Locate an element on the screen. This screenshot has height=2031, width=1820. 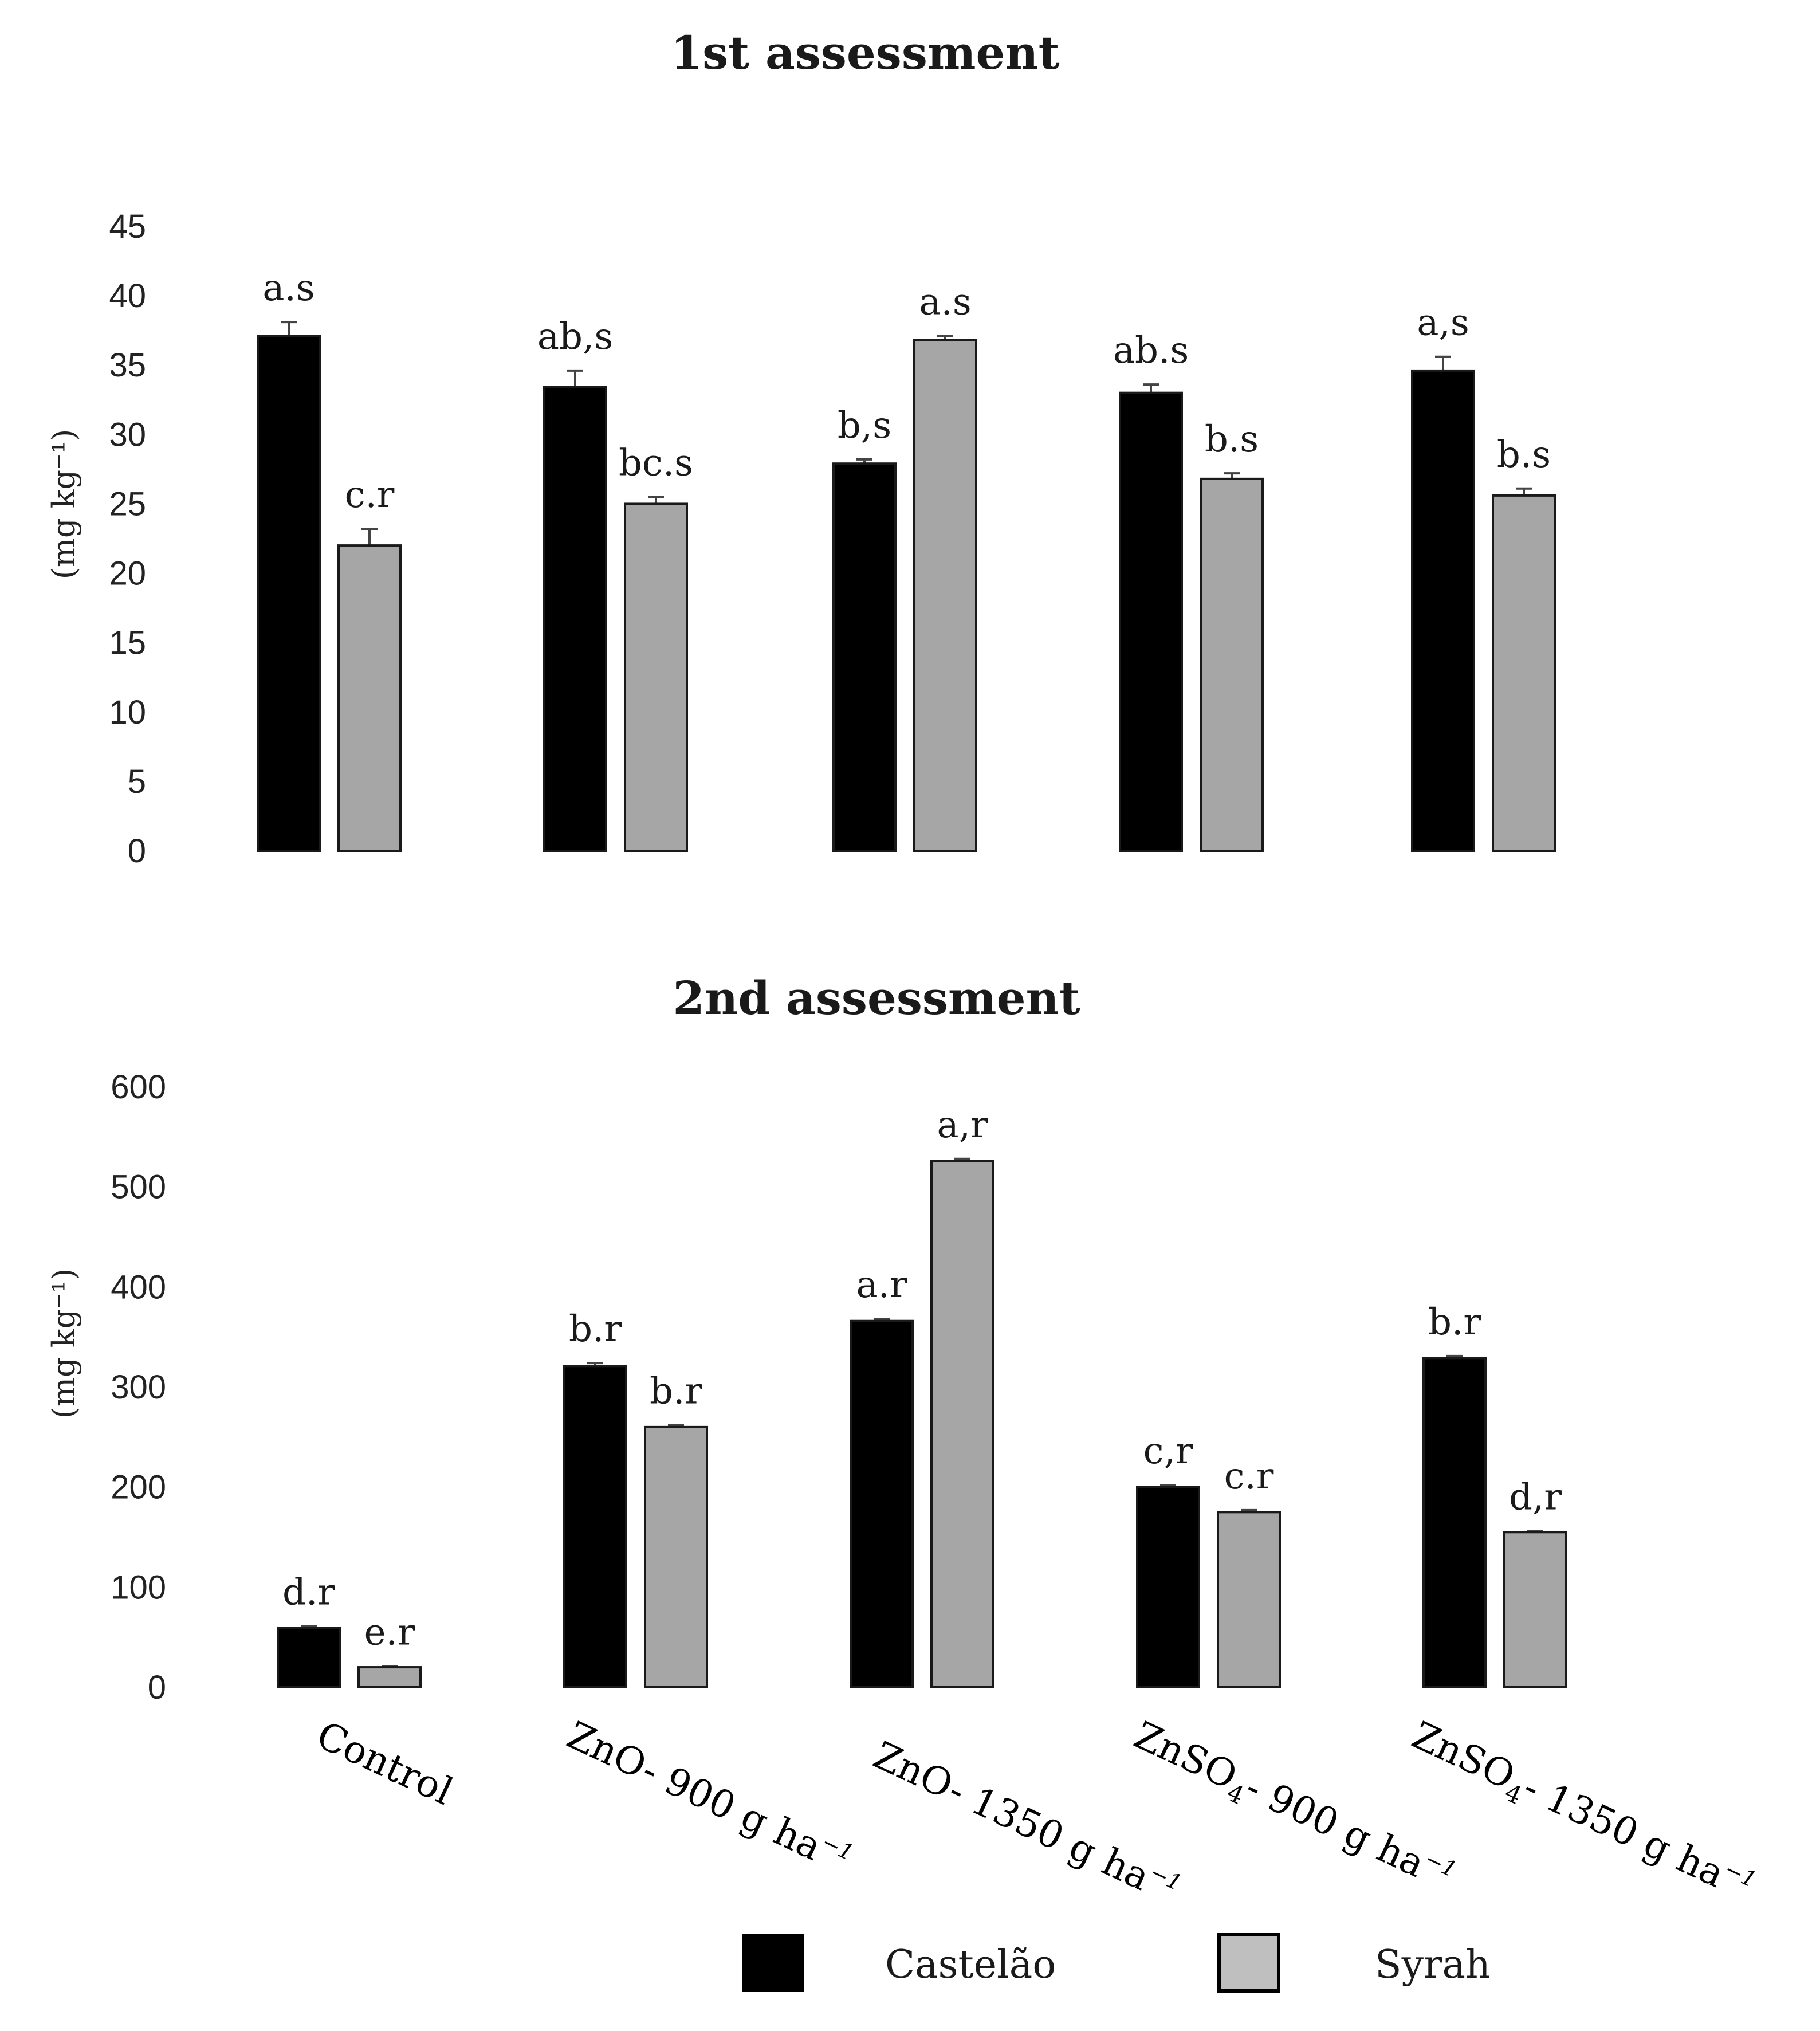
chart2-label-syrah-zno-900: b.r is located at coordinates (676, 1391).